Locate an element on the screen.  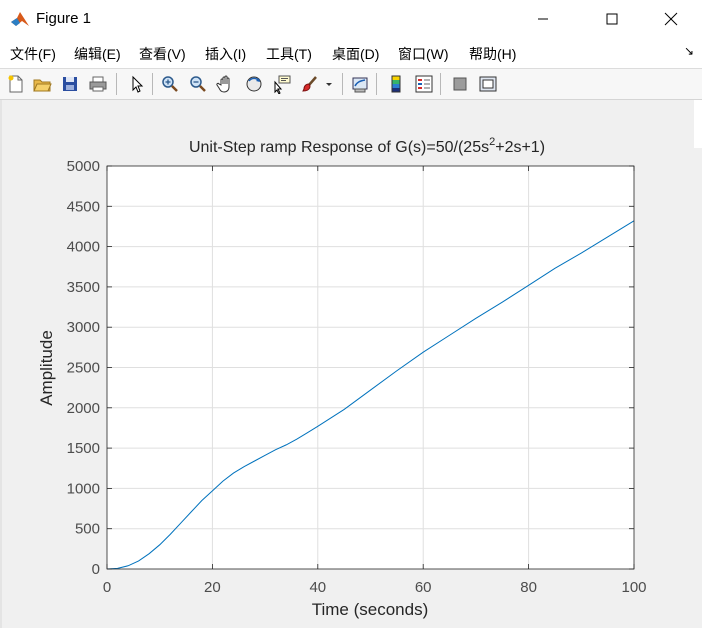
minimize-button is located at coordinates (543, 19).